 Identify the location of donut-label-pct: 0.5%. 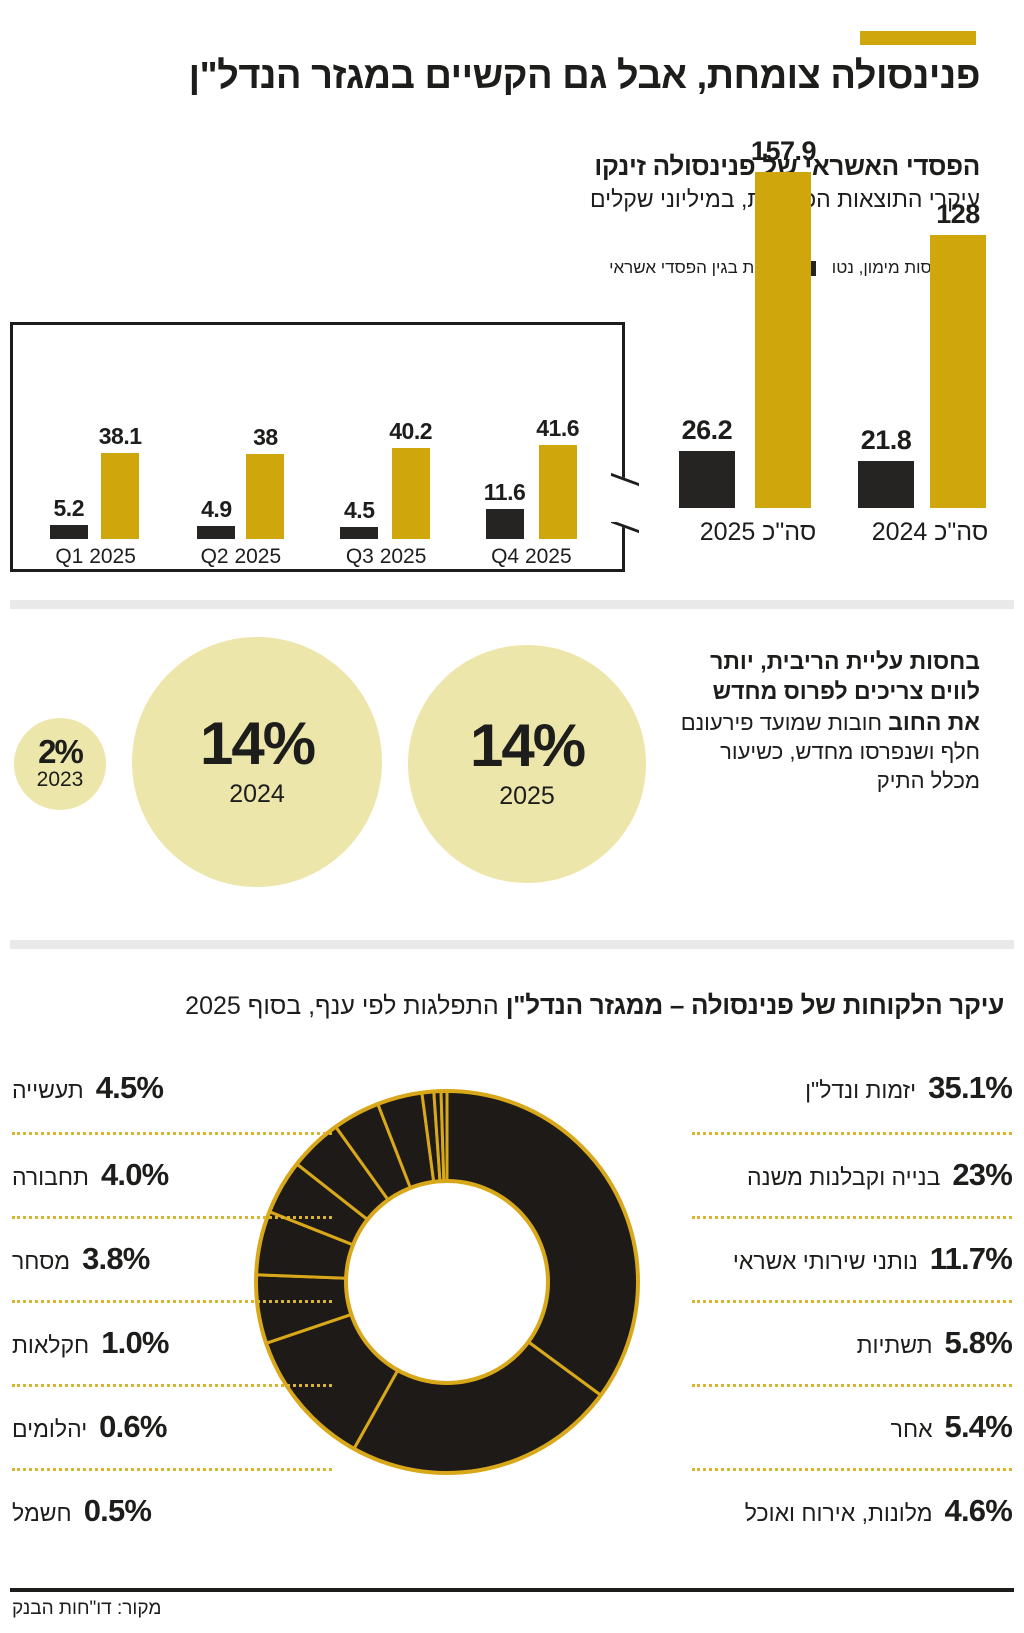
(117, 1510).